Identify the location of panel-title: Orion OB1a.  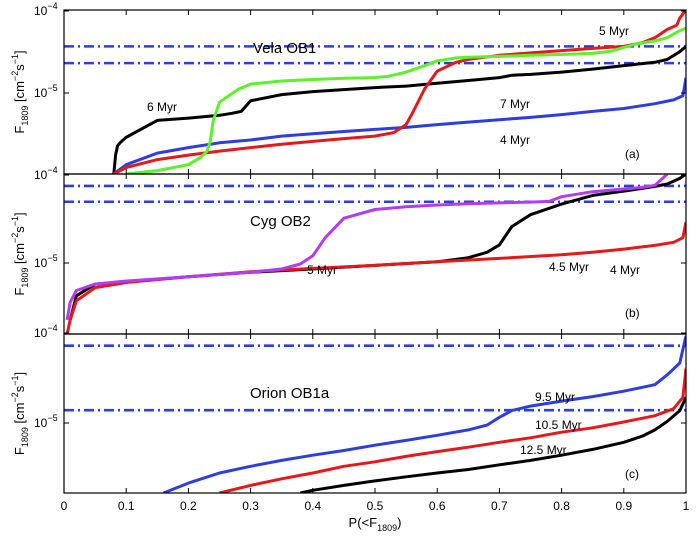
(290, 393).